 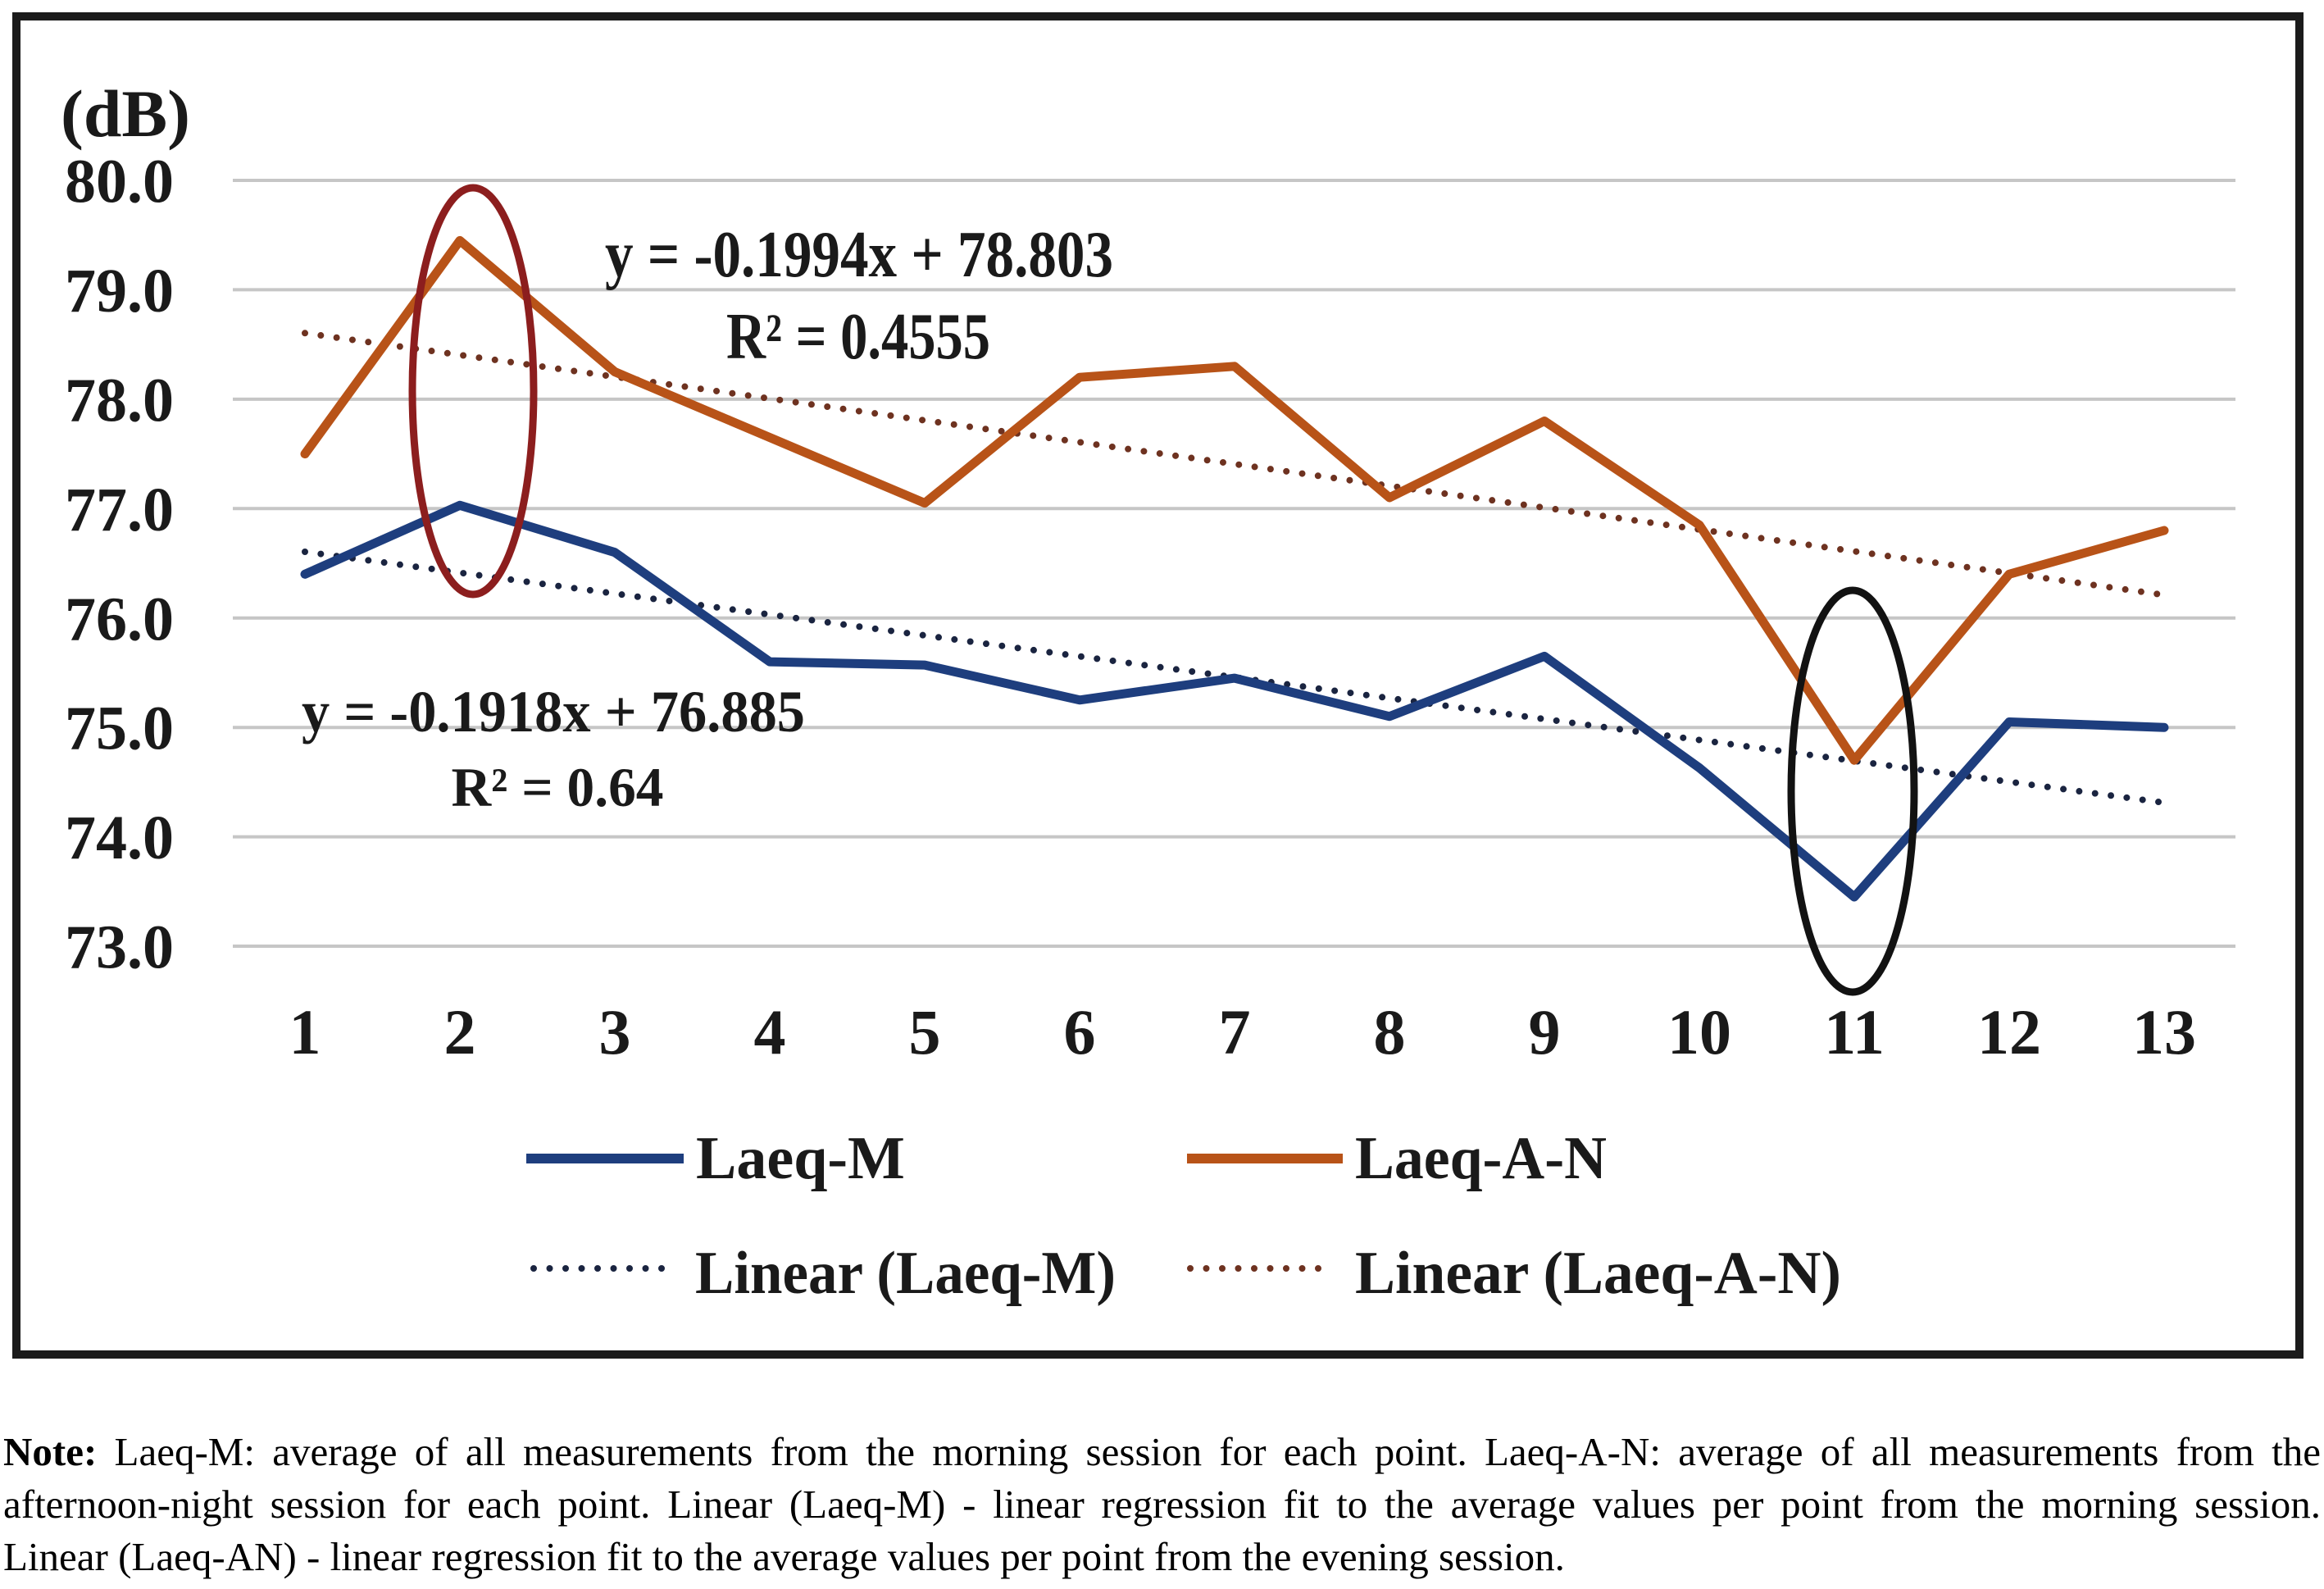 What do you see at coordinates (553, 711) in the screenshot?
I see `svg-text: y = -0.1918x + 76.885` at bounding box center [553, 711].